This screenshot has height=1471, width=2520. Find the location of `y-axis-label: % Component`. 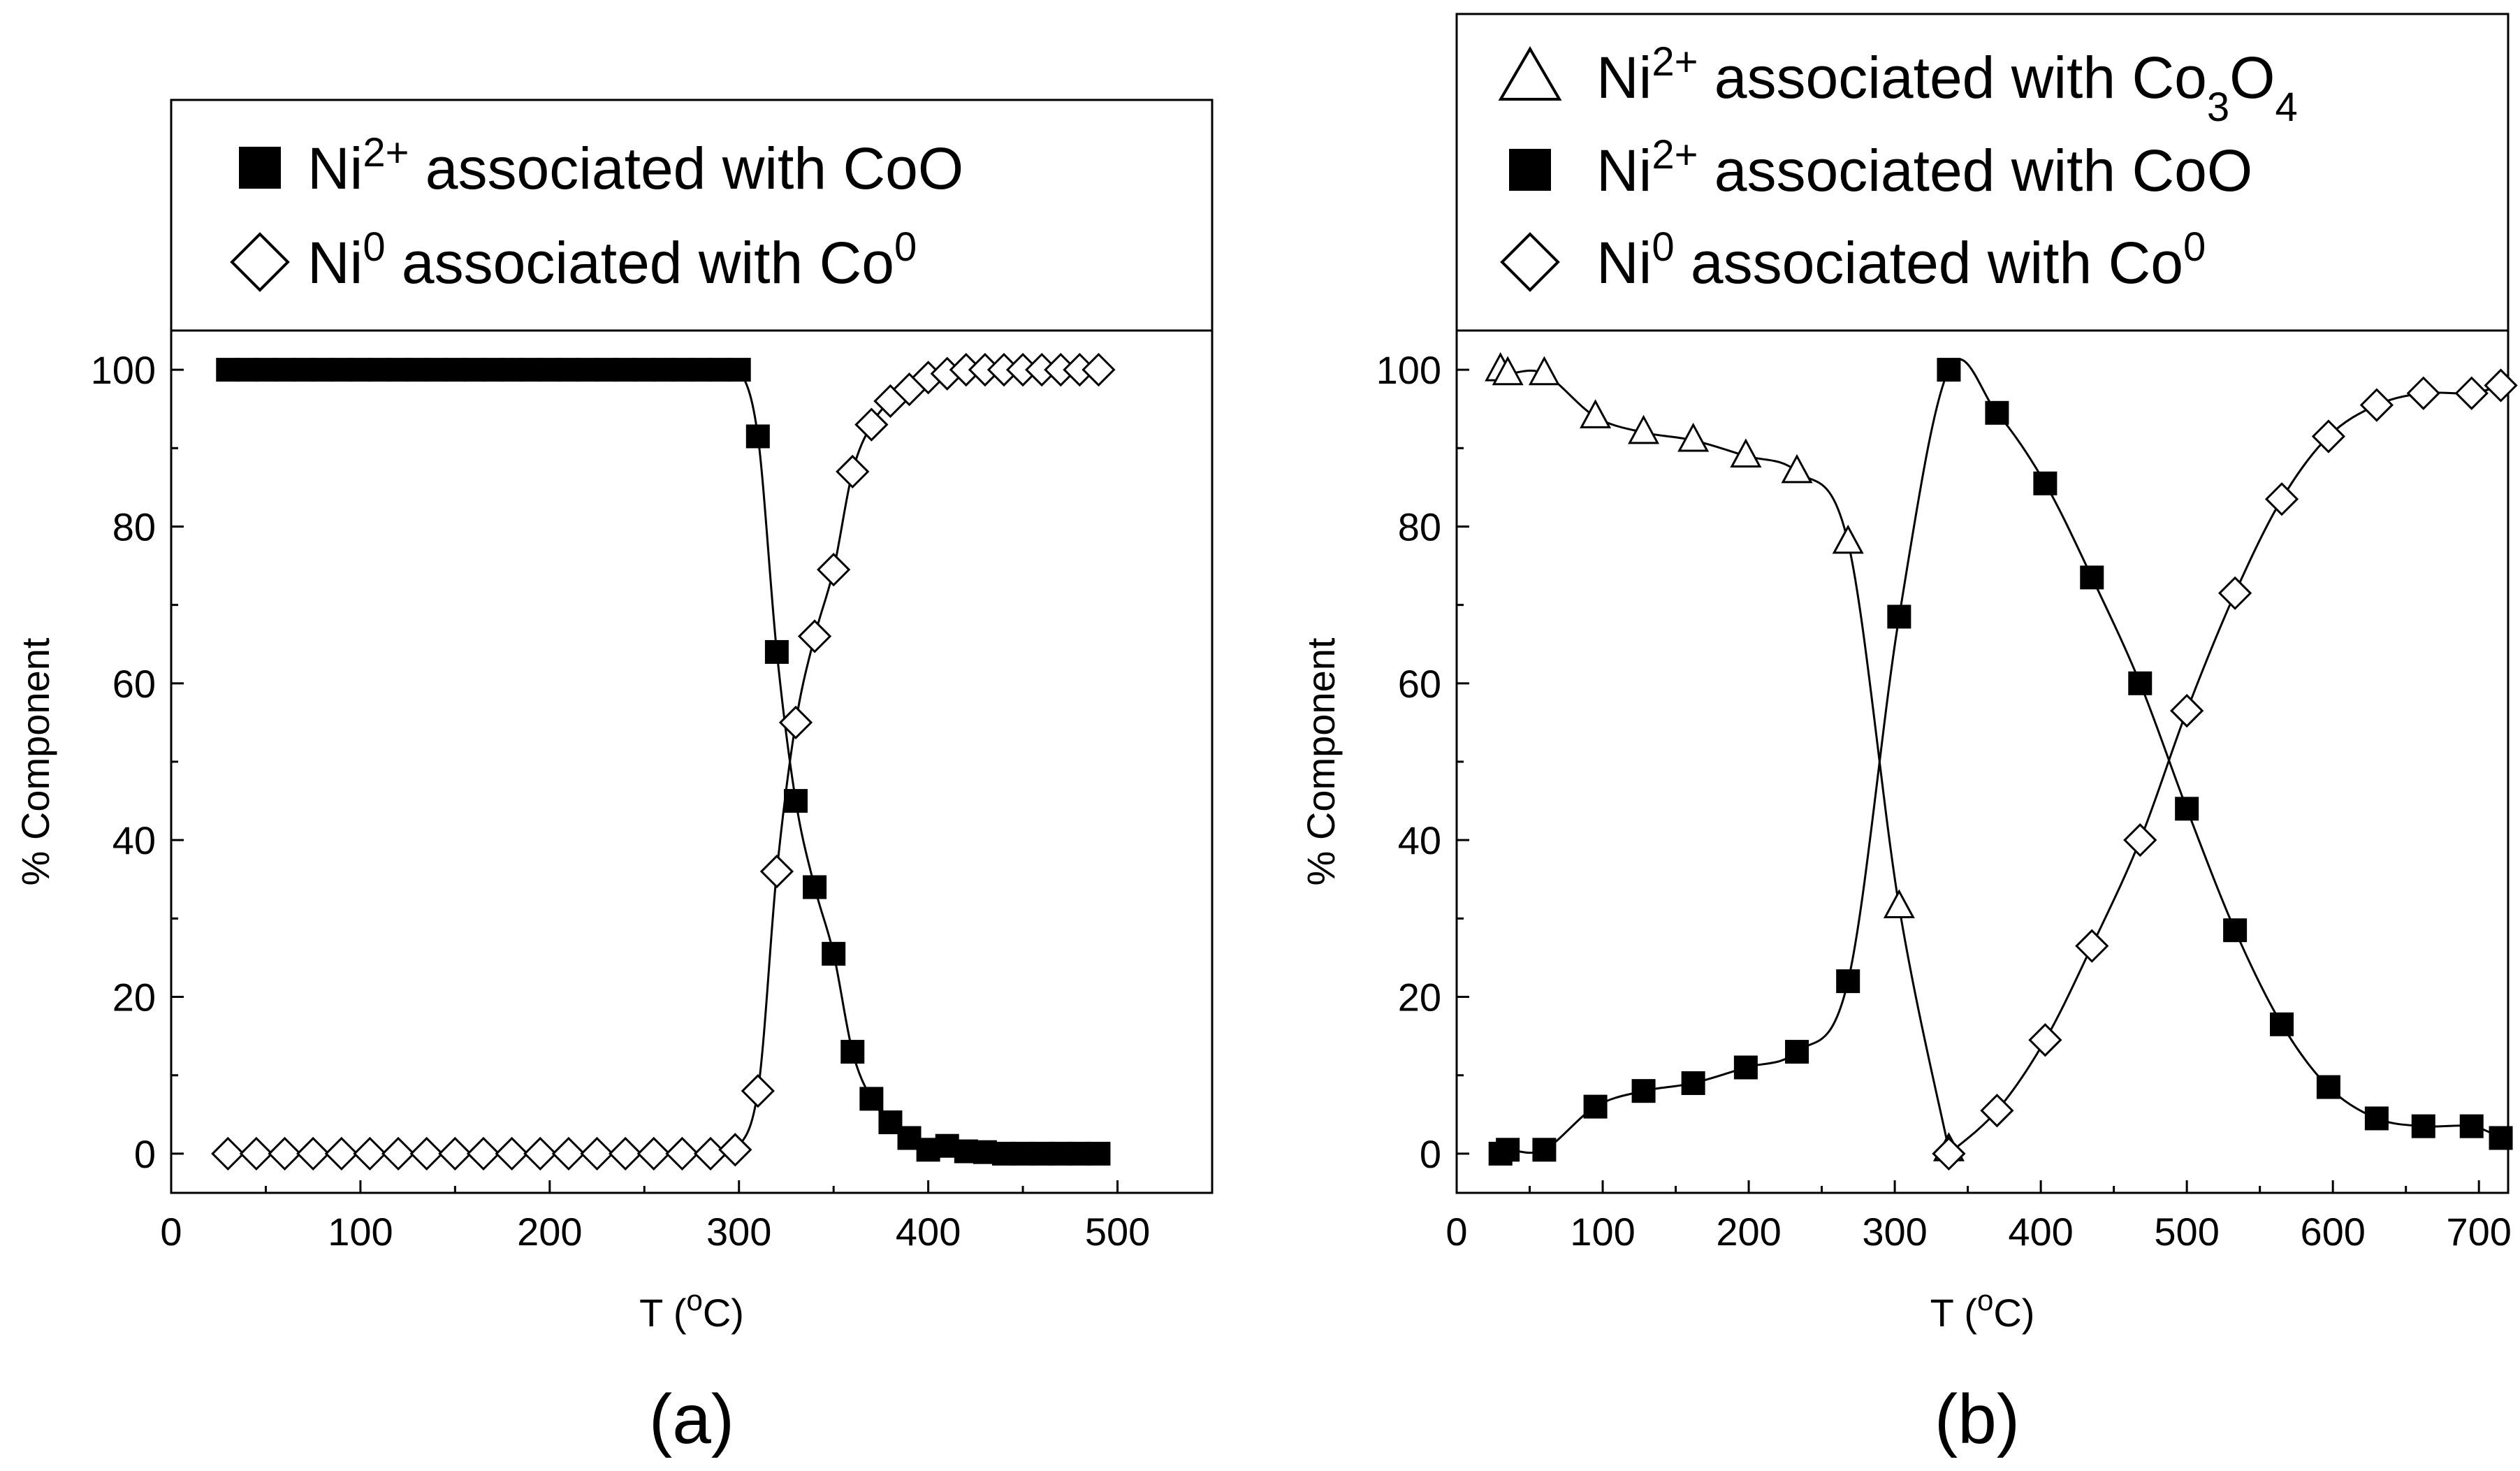

y-axis-label: % Component is located at coordinates (1321, 761).